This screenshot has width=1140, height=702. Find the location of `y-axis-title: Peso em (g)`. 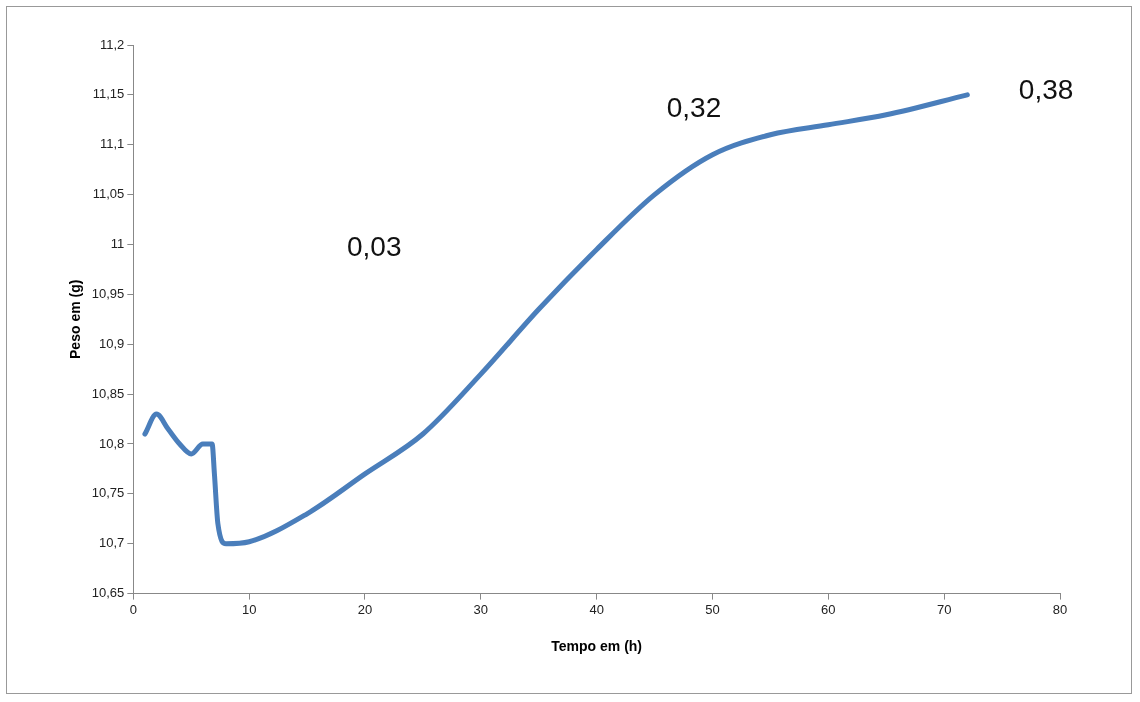

y-axis-title: Peso em (g) is located at coordinates (75, 319).